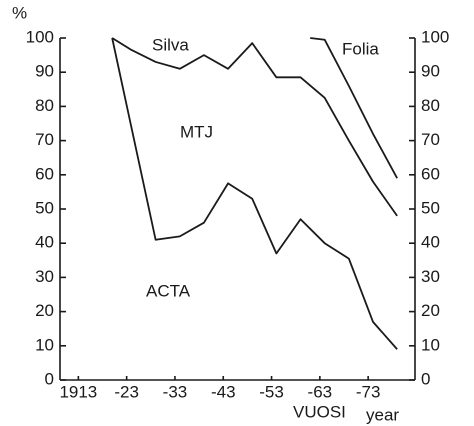  Describe the element at coordinates (175, 391) in the screenshot. I see `x-tick-label: -33` at that location.